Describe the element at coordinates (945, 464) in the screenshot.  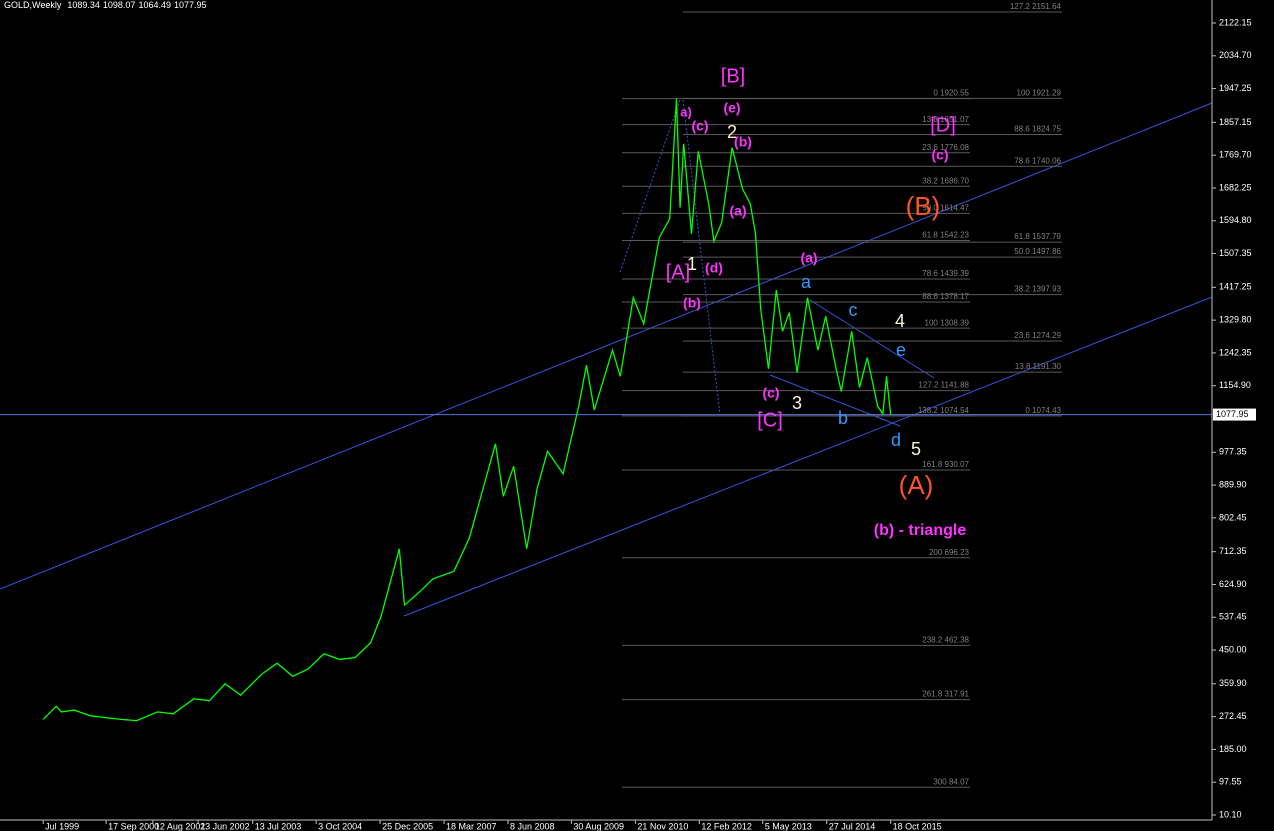
I see `fib-label: 161.8 930.07` at that location.